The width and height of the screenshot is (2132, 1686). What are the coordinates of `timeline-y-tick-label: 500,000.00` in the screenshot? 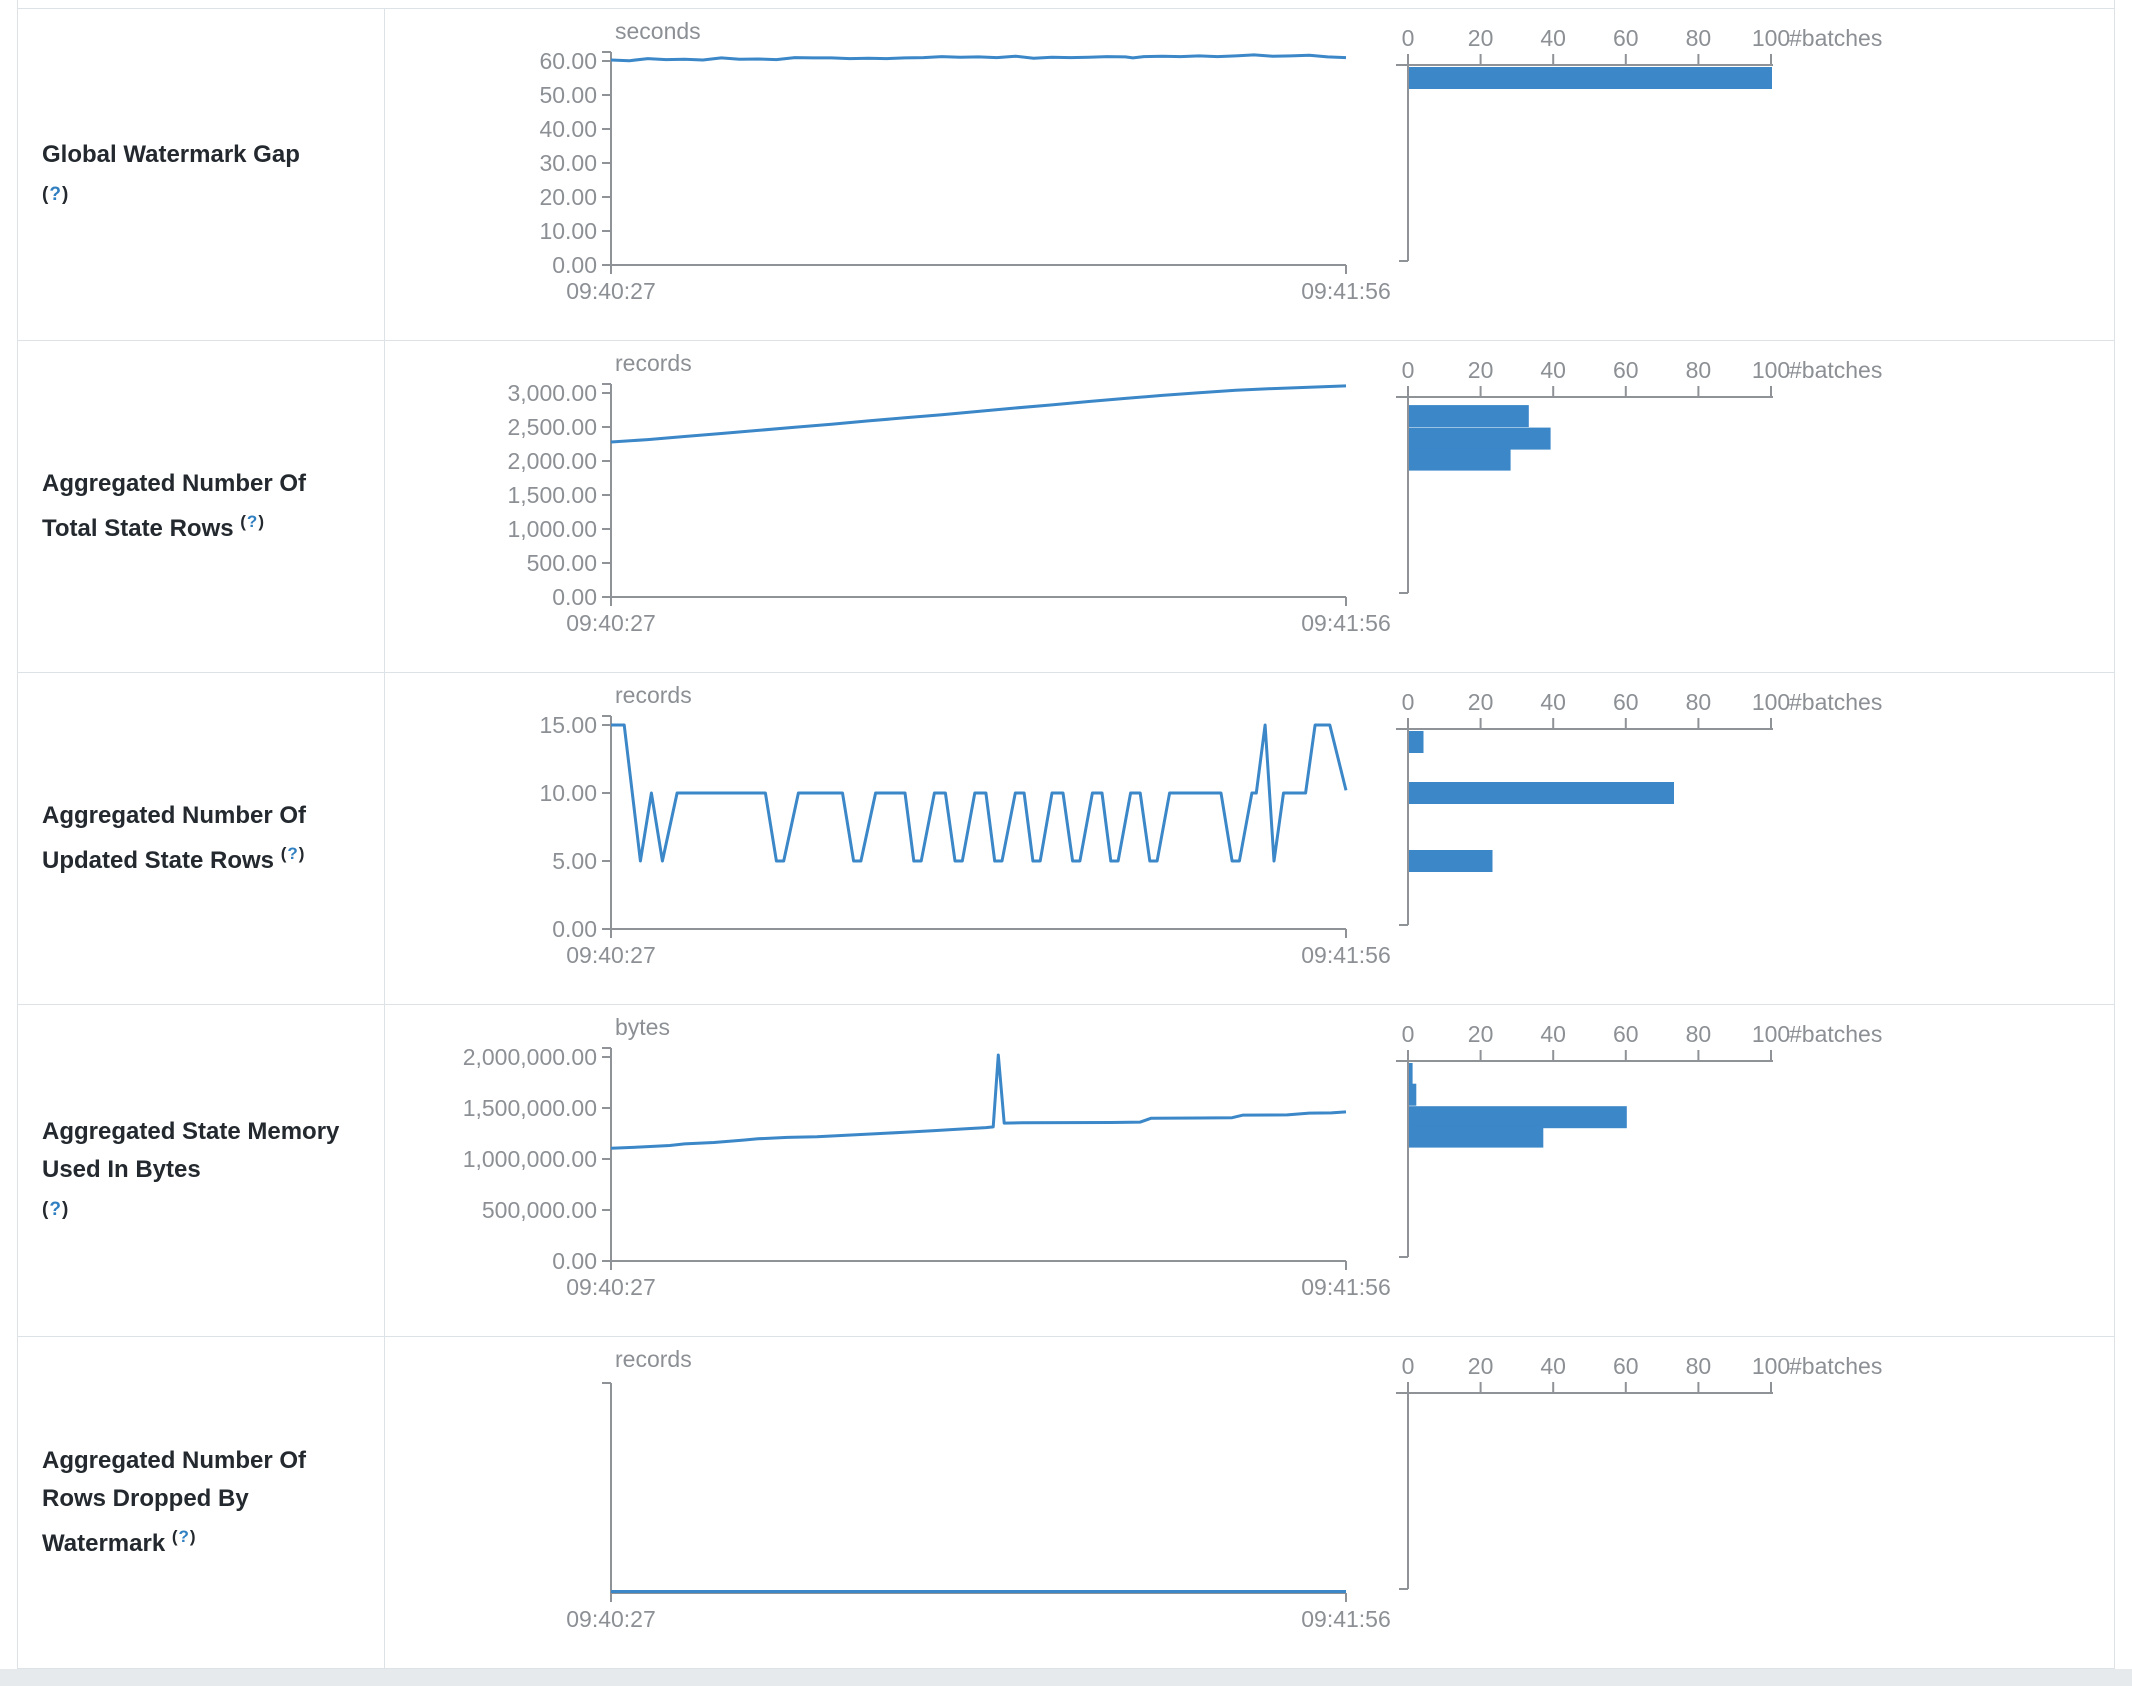 It's located at (539, 1210).